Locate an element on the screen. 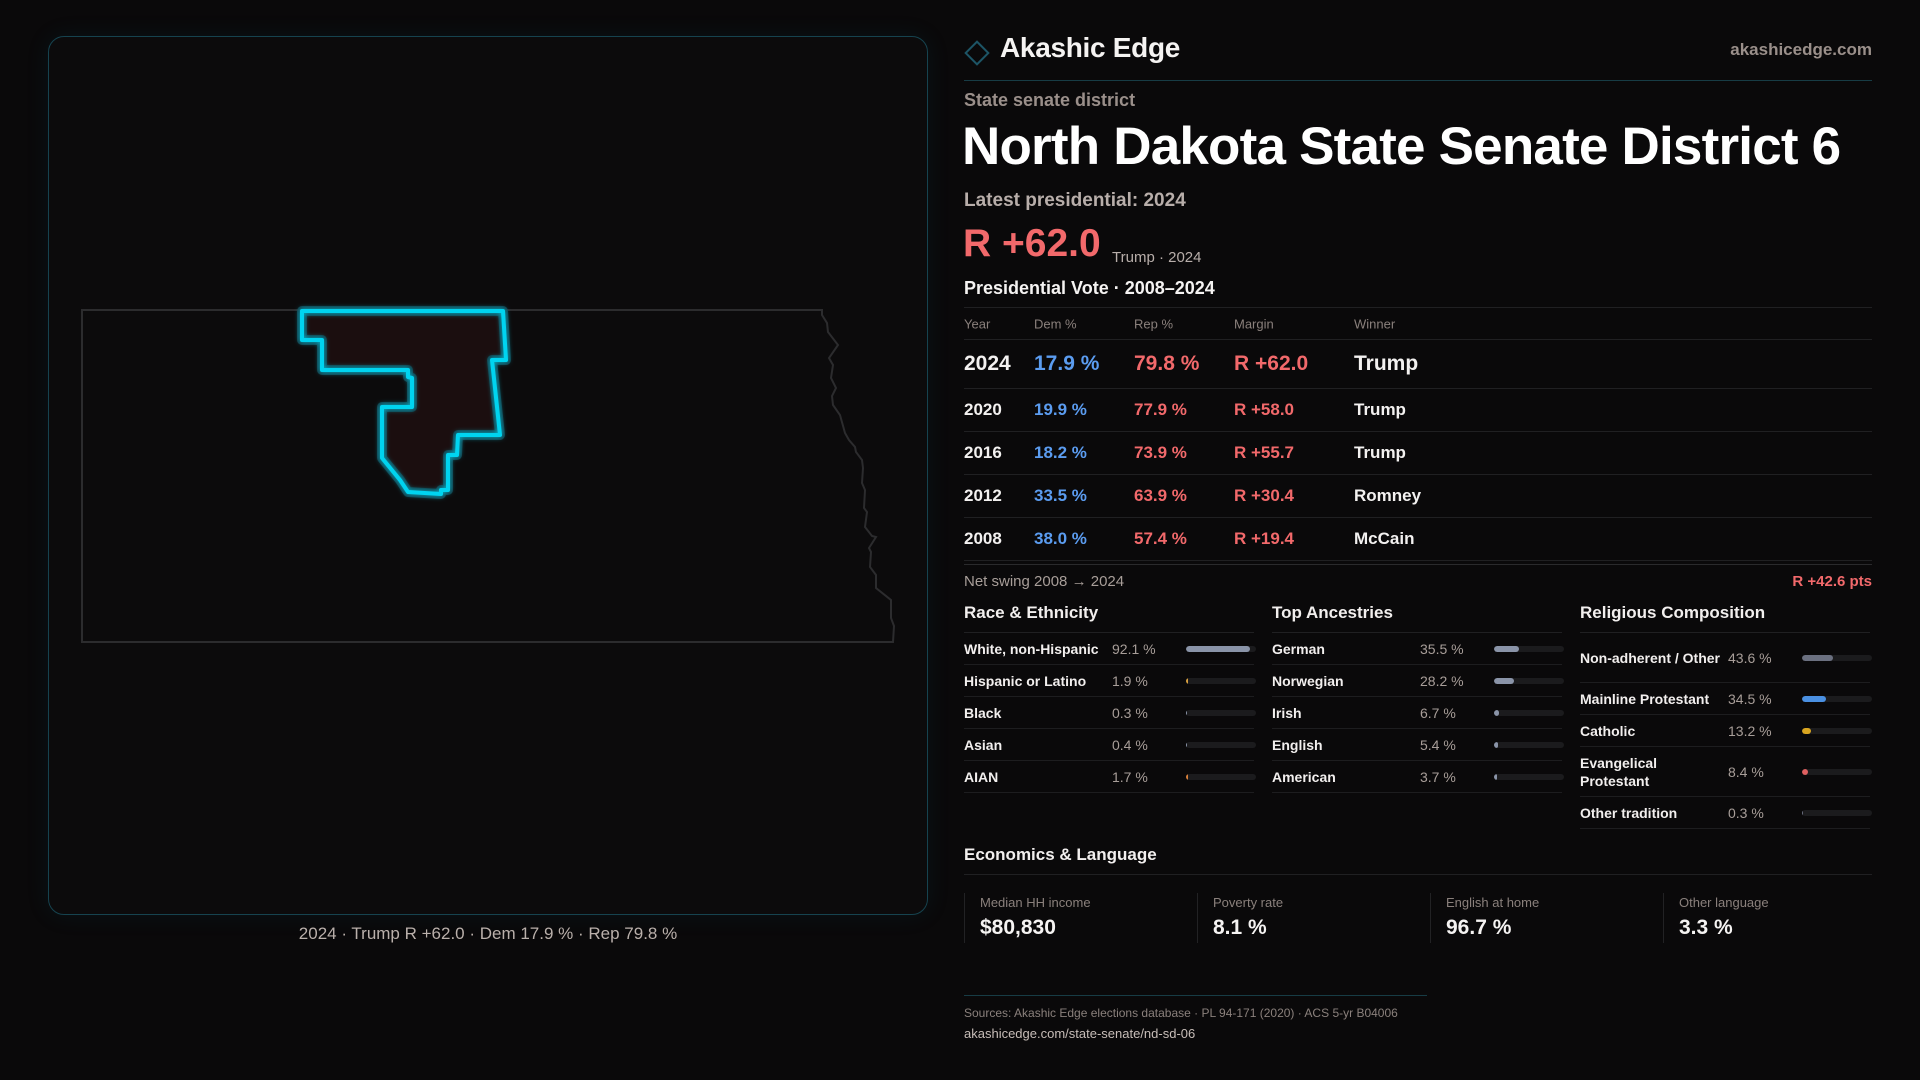 This screenshot has width=1920, height=1080. stat-value: 96.7 % is located at coordinates (1479, 927).